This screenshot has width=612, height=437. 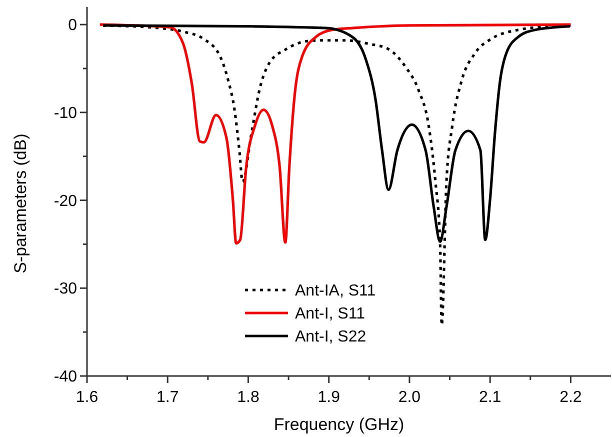 What do you see at coordinates (329, 397) in the screenshot?
I see `x-tick-label: 1.9` at bounding box center [329, 397].